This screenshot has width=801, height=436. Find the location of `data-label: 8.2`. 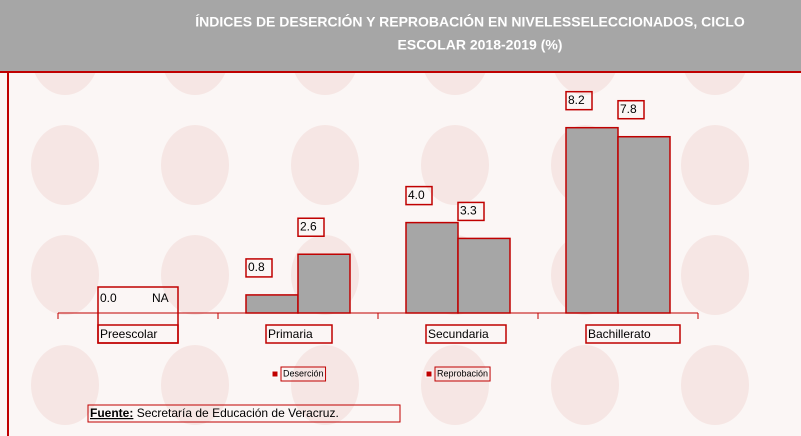

data-label: 8.2 is located at coordinates (576, 100).